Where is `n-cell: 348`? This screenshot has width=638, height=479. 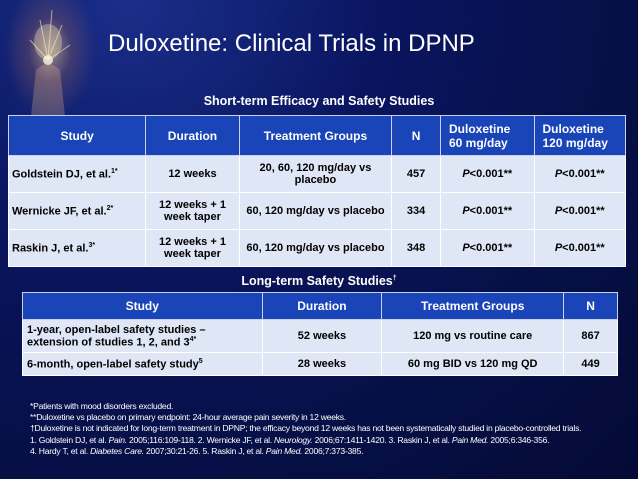 n-cell: 348 is located at coordinates (416, 248).